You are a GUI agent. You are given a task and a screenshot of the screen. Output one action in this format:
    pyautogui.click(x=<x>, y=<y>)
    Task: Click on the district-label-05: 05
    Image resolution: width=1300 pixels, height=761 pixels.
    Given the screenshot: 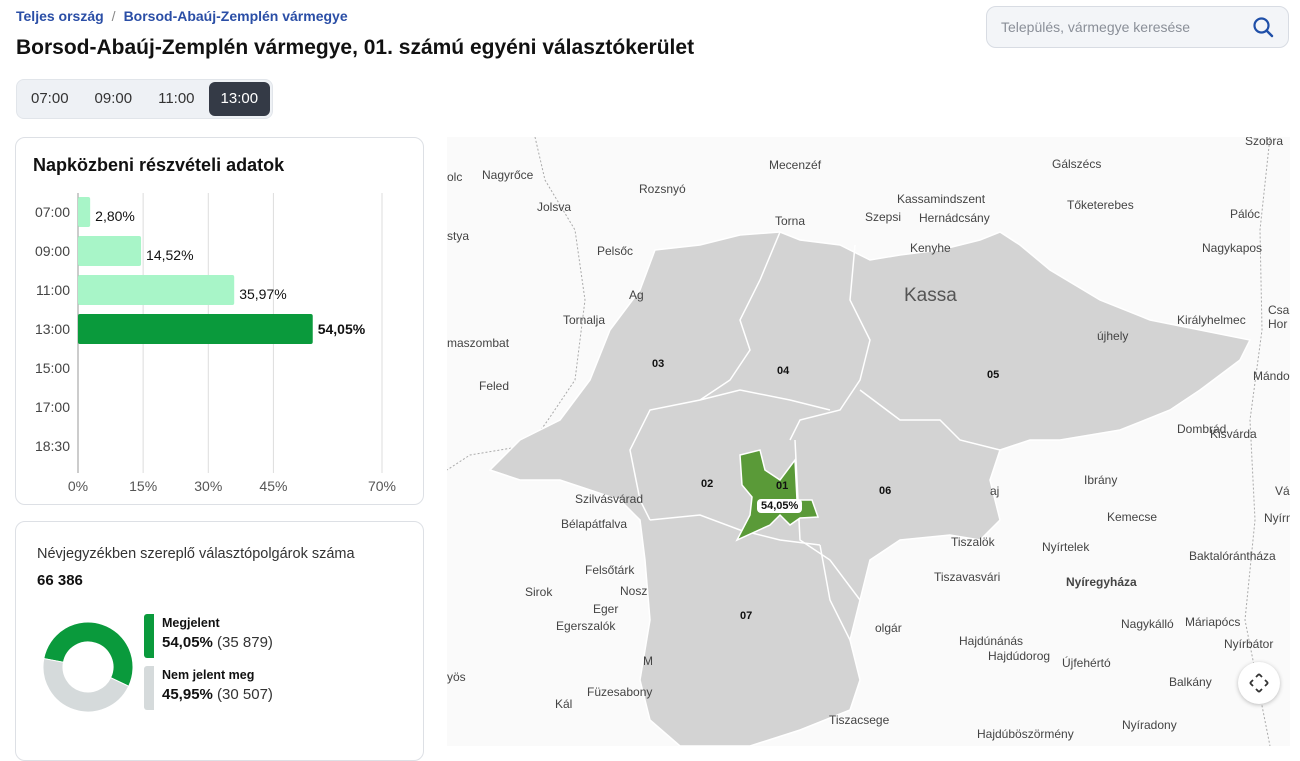 What is the action you would take?
    pyautogui.click(x=993, y=375)
    